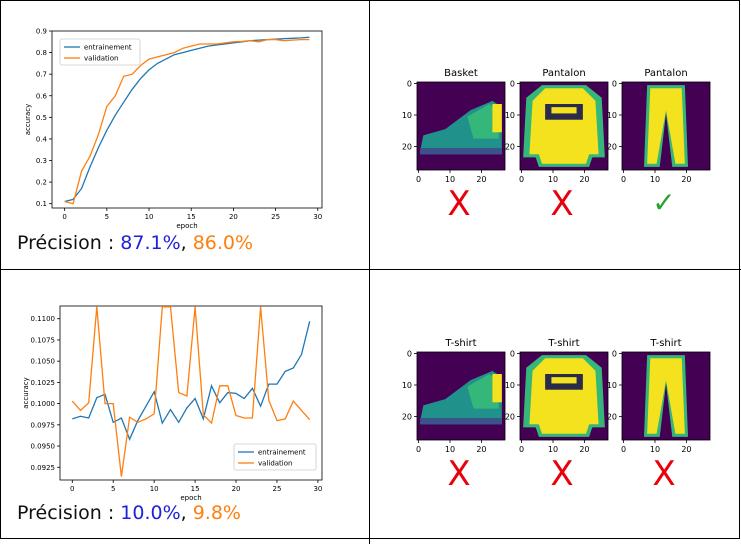 The image size is (741, 544). What do you see at coordinates (43, 404) in the screenshot?
I see `y-tick-label: 0.1000` at bounding box center [43, 404].